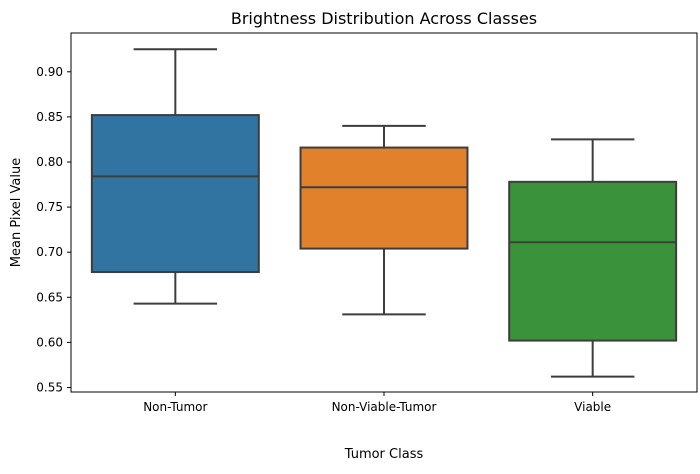 The height and width of the screenshot is (474, 700). I want to click on y-tick-label: 0.80, so click(49, 162).